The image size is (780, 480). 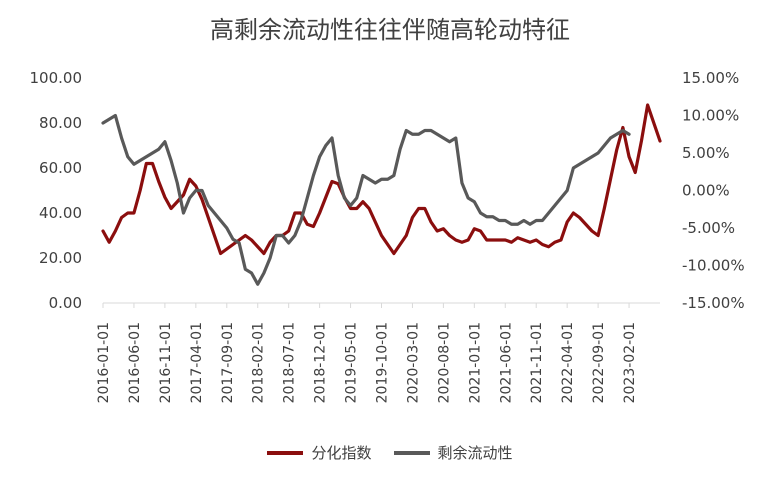 I want to click on y-right-tick-label: 0.00%, so click(x=706, y=191).